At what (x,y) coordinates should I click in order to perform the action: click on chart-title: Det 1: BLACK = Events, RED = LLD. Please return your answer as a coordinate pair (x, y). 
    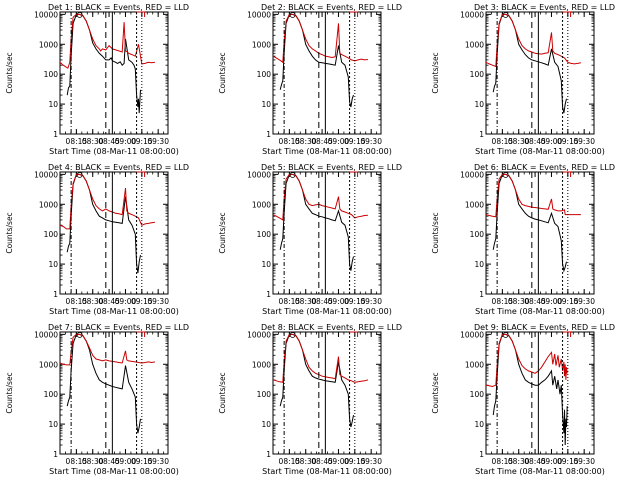
    Looking at the image, I should click on (118, 7).